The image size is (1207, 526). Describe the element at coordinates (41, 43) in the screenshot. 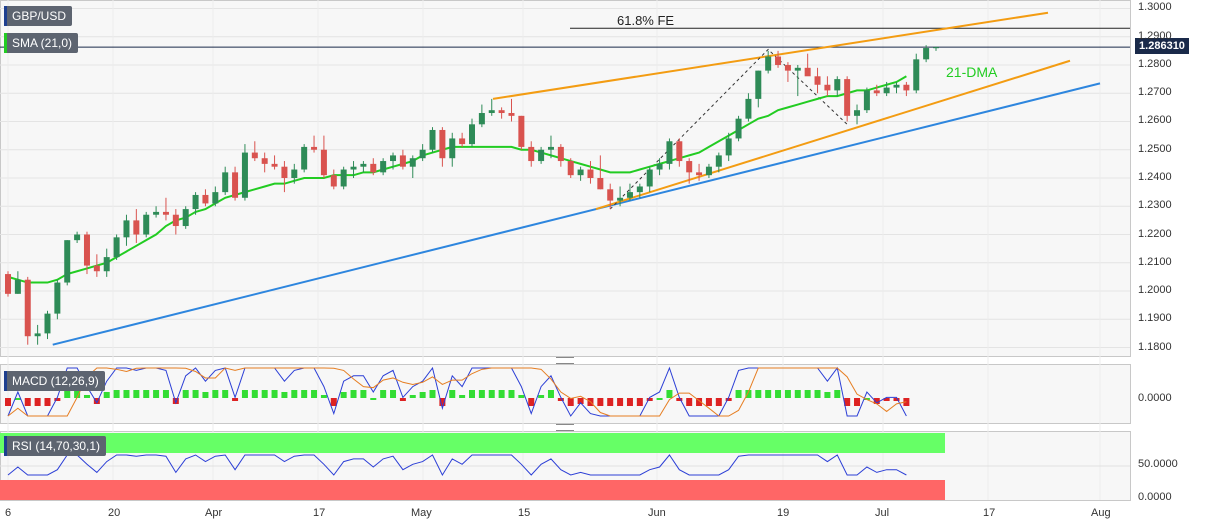

I see `sma-indicator-label: SMA (21,0)` at that location.